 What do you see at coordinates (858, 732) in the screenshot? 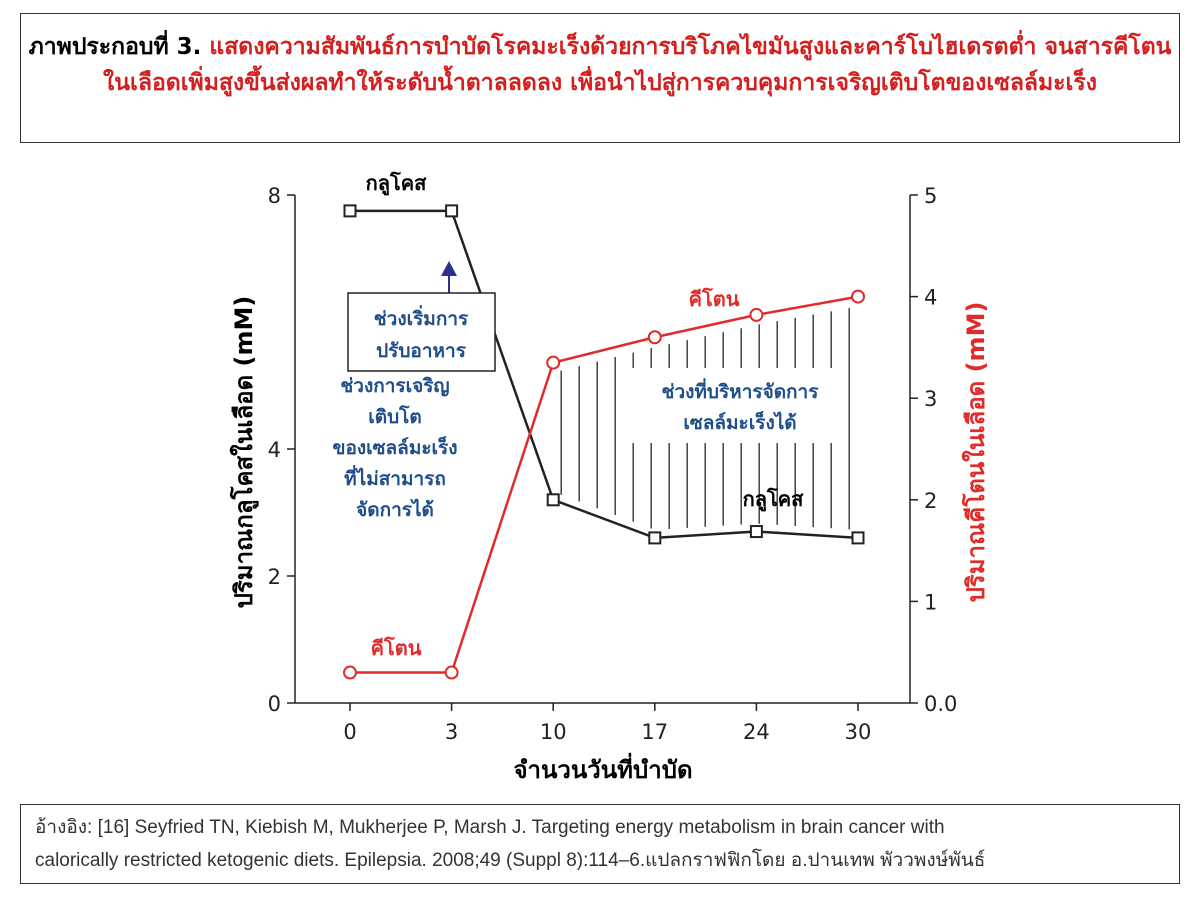
I see `x-tick-label: 30` at bounding box center [858, 732].